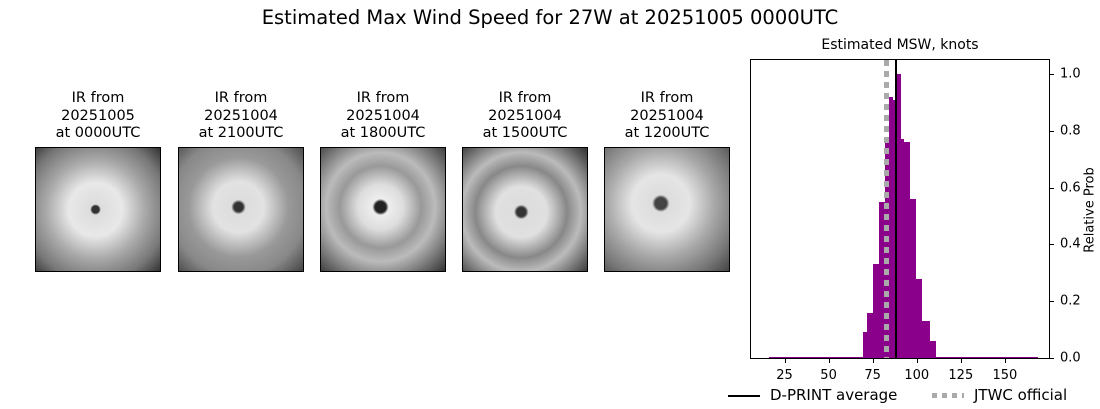  What do you see at coordinates (828, 375) in the screenshot?
I see `x-tick-label: 50` at bounding box center [828, 375].